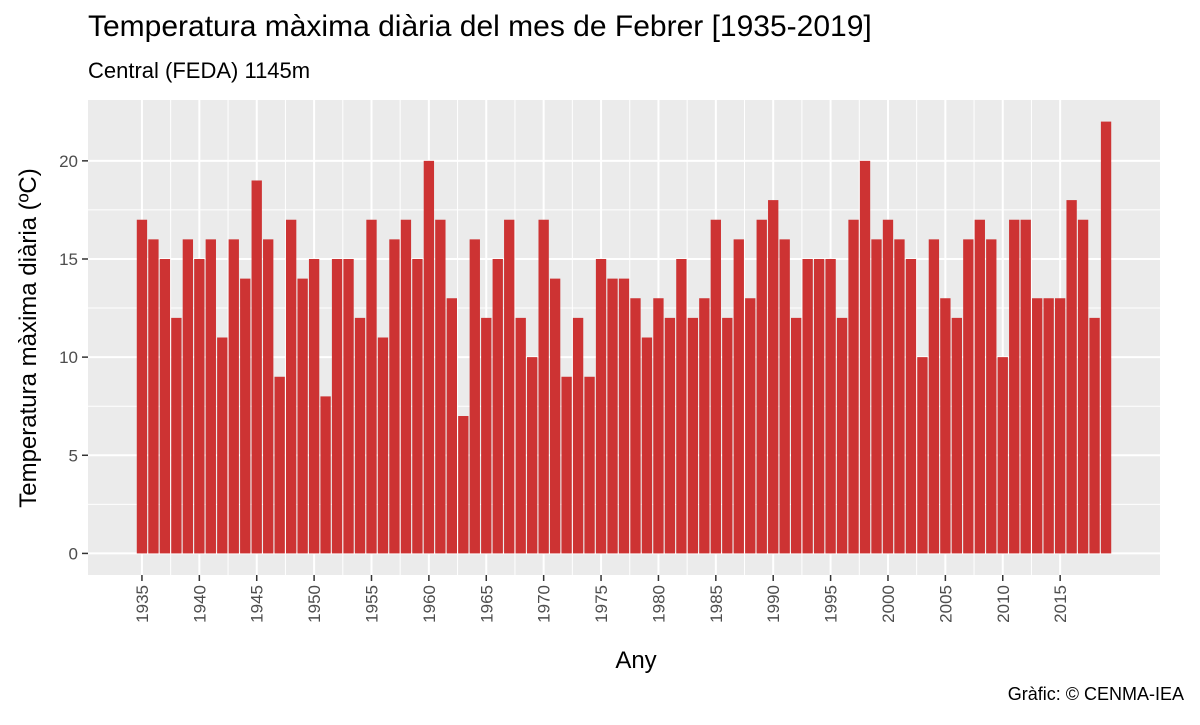 This screenshot has width=1200, height=725. I want to click on x-tick-label: 1950, so click(314, 604).